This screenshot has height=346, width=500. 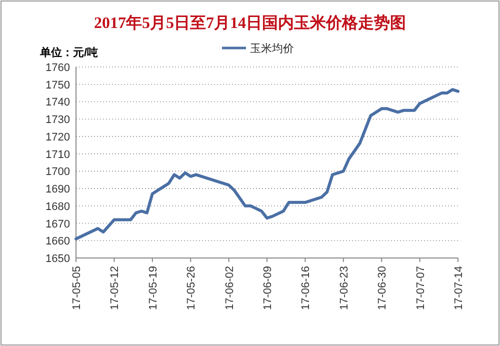 I want to click on y-tick-label: 1760, so click(x=58, y=68).